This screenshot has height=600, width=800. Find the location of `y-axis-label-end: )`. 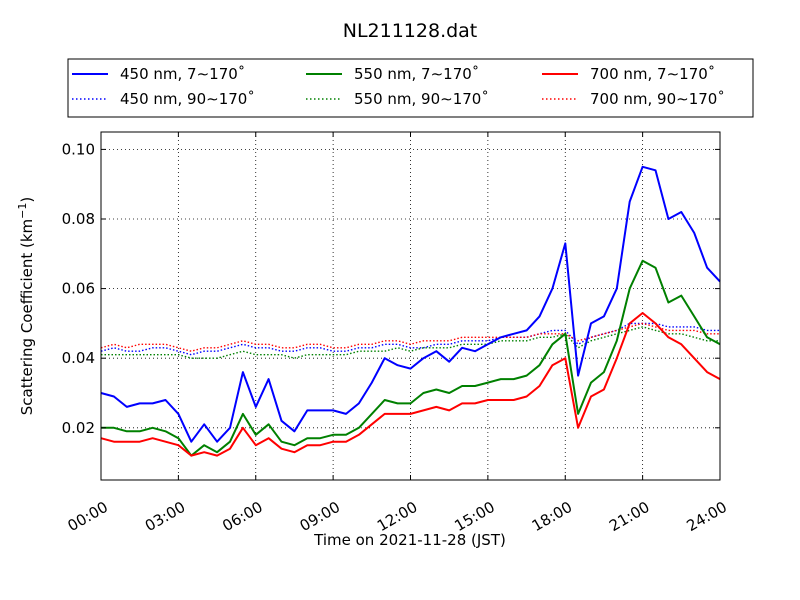

y-axis-label-end: ) is located at coordinates (27, 200).